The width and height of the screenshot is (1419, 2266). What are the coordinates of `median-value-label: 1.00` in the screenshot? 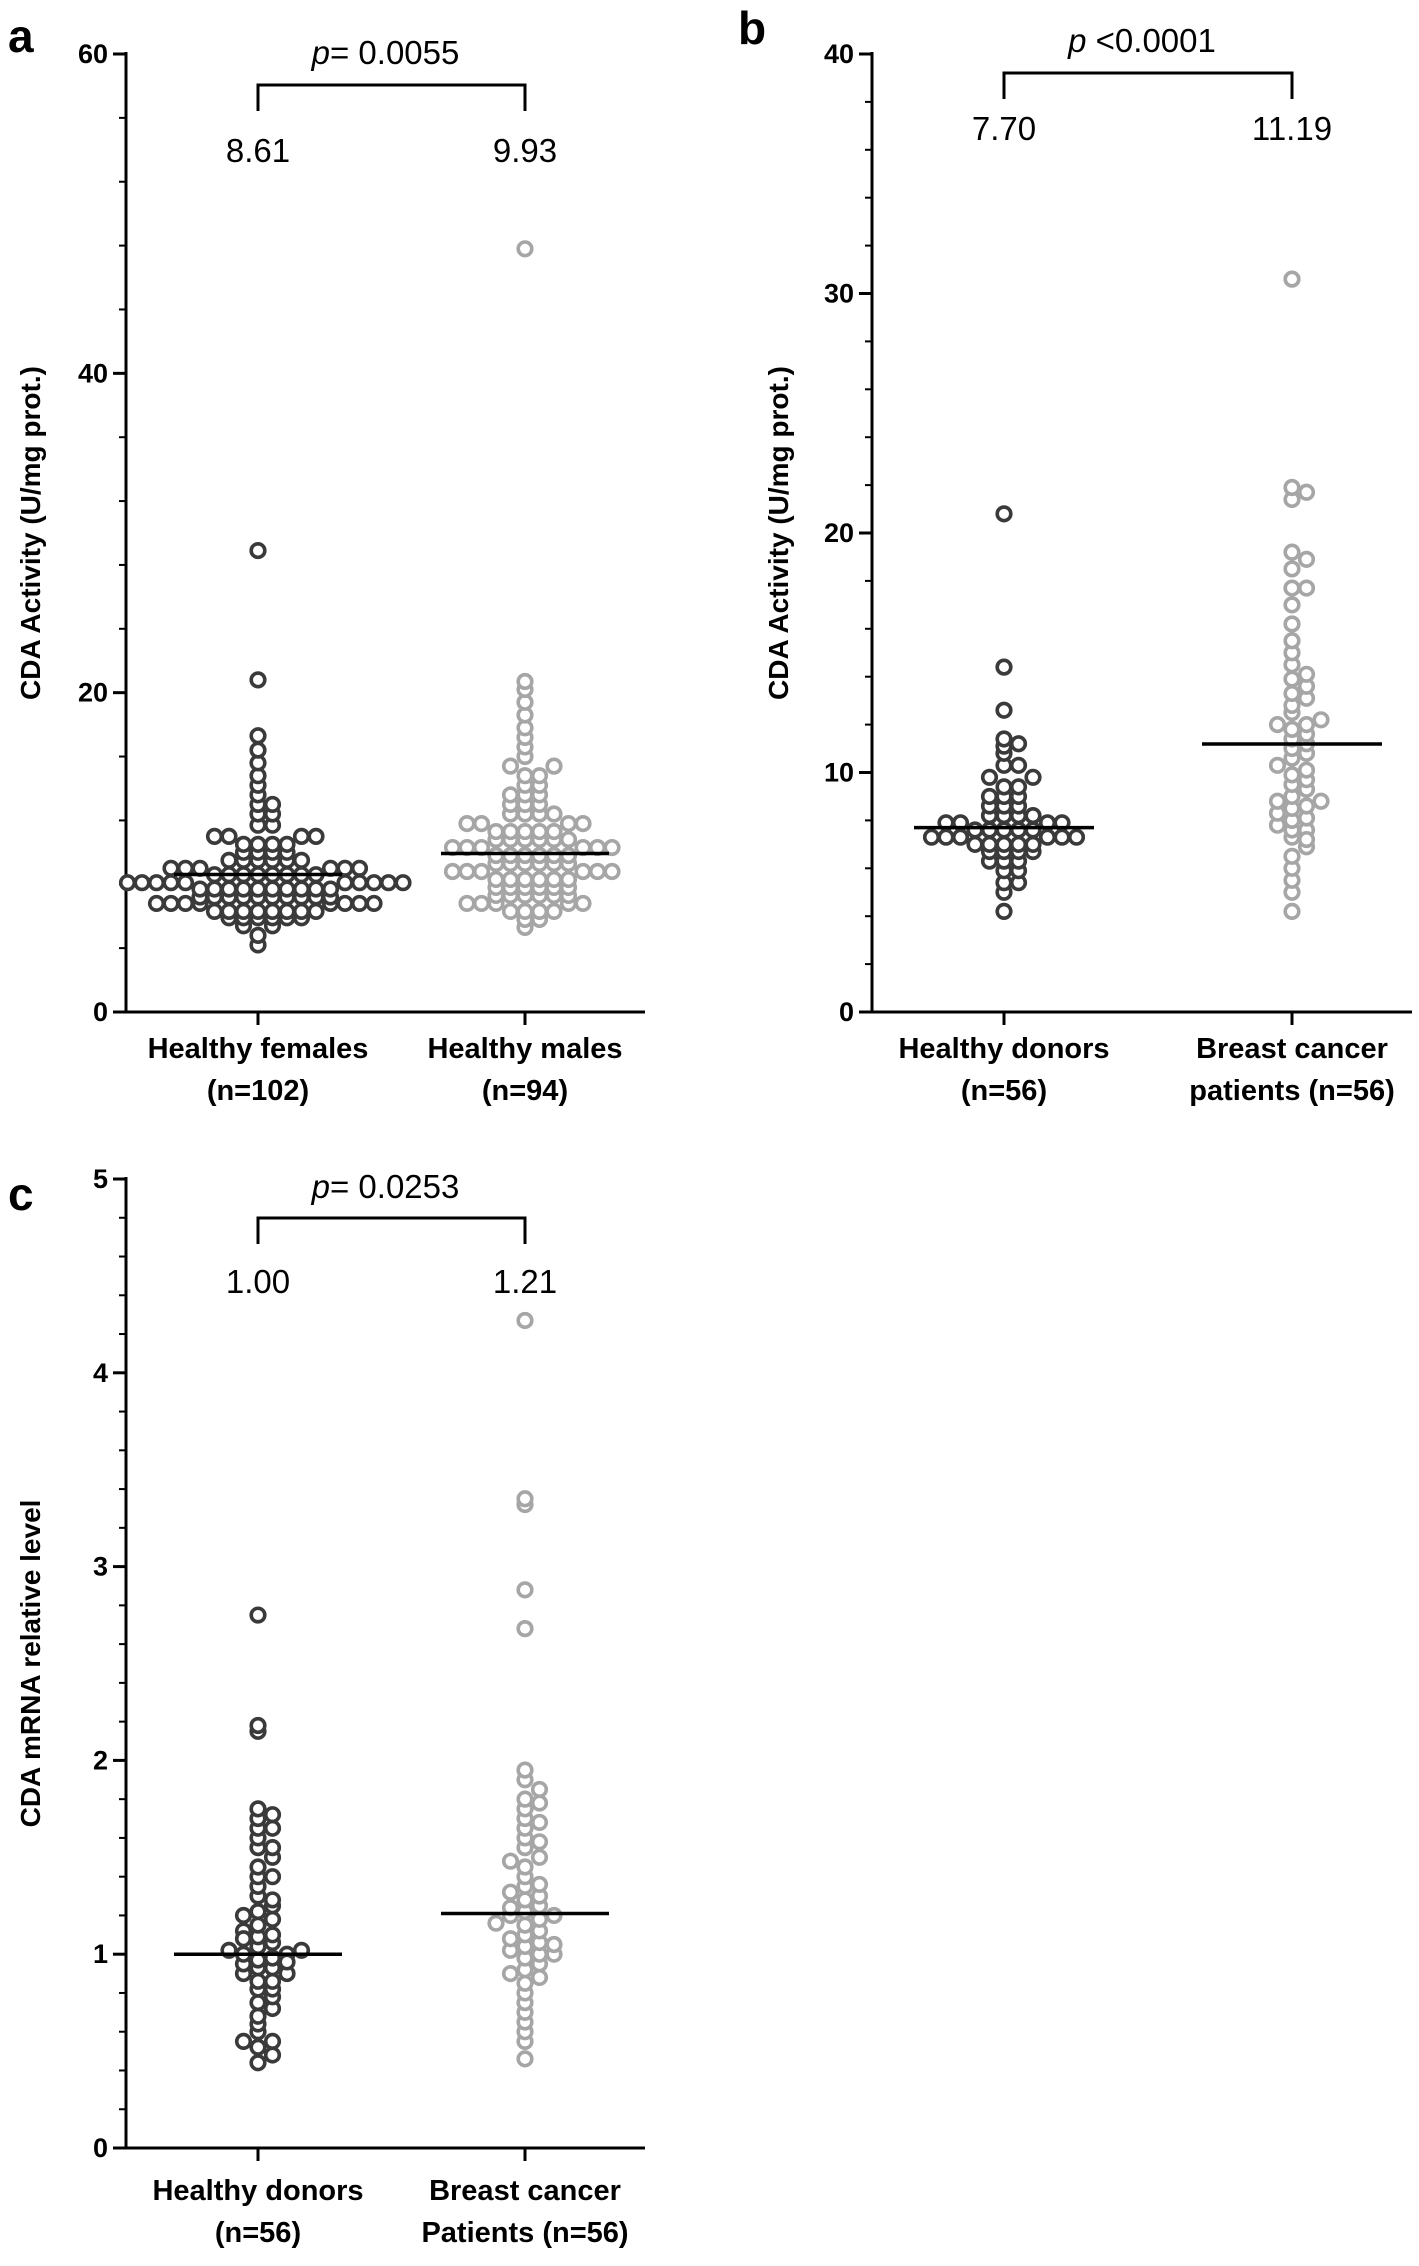 It's located at (258, 1281).